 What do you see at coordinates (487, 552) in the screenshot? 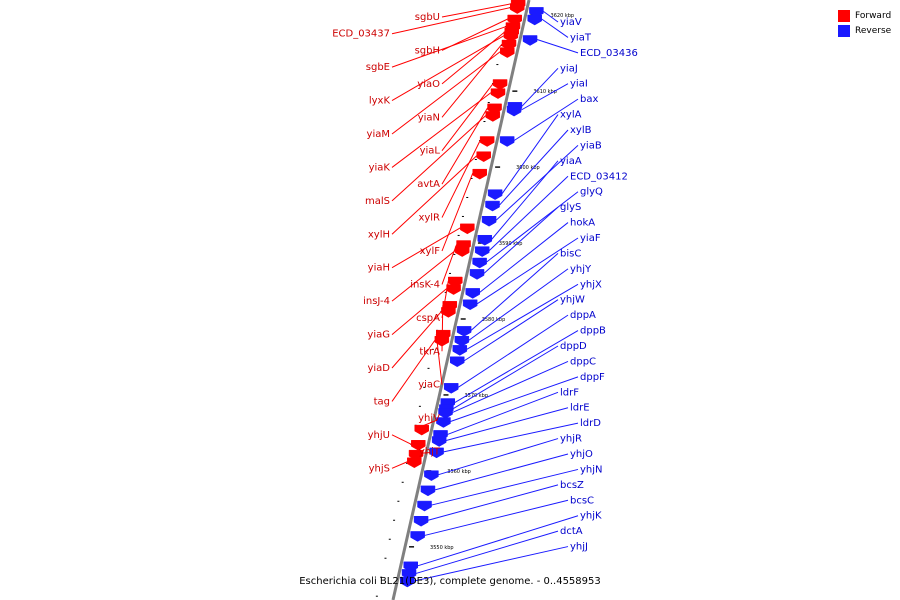
I see `connector-dctA` at bounding box center [487, 552].